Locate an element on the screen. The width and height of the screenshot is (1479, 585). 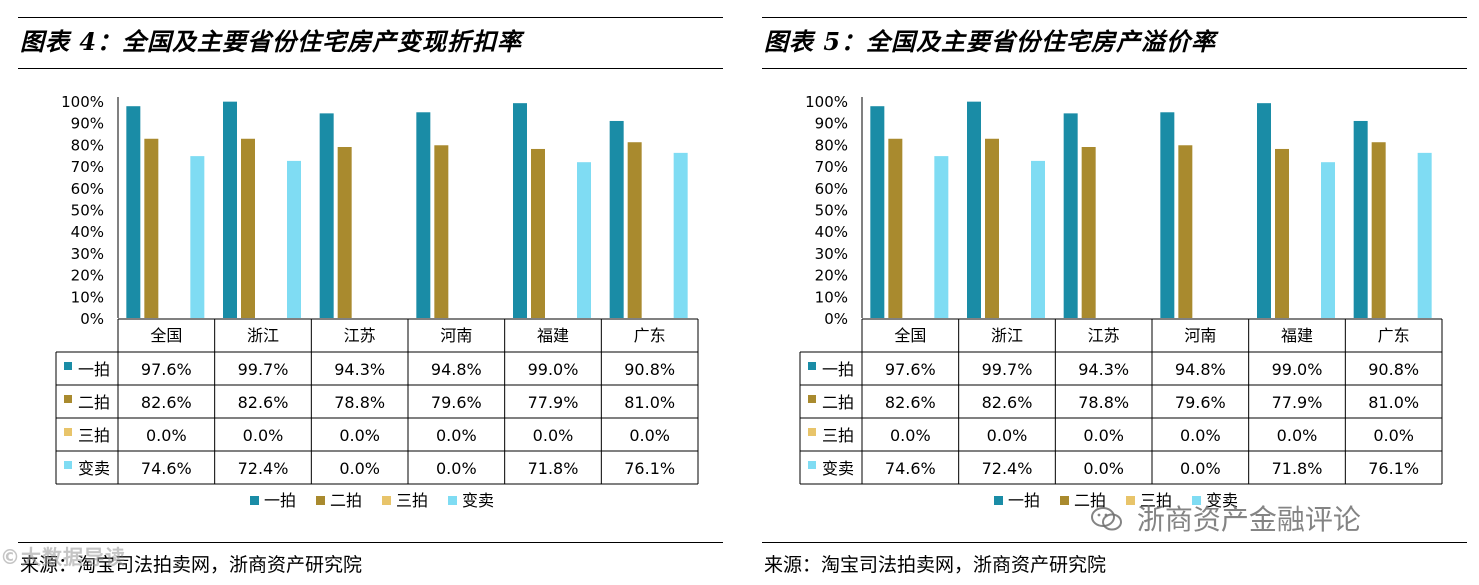
wechat-icon is located at coordinates (1106, 519).